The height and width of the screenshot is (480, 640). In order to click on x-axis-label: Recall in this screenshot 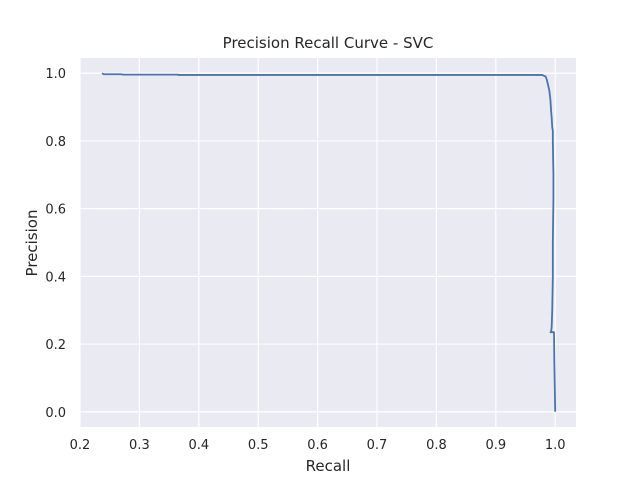, I will do `click(328, 466)`.